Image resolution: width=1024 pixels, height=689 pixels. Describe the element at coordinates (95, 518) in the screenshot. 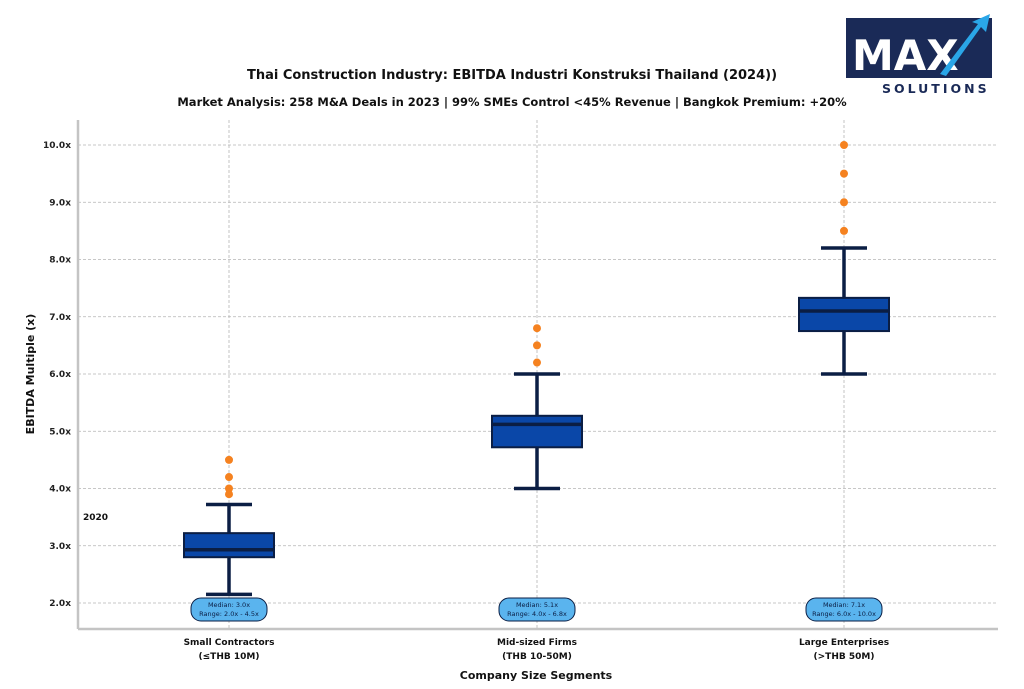

I see `side-note-2020: 2020` at that location.